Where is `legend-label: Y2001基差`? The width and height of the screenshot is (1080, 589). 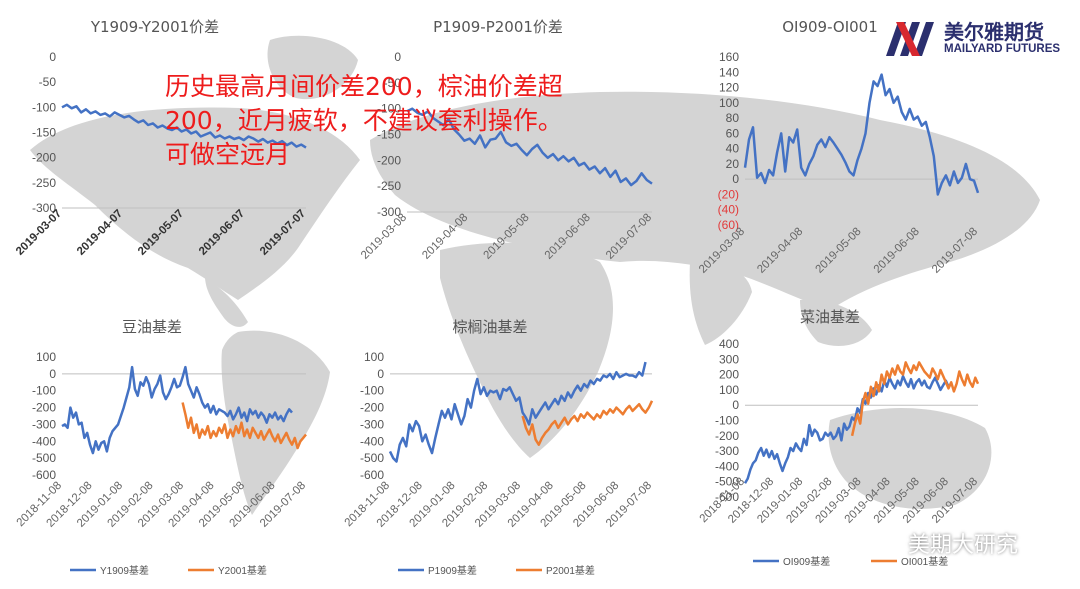
legend-label: Y2001基差 is located at coordinates (242, 570).